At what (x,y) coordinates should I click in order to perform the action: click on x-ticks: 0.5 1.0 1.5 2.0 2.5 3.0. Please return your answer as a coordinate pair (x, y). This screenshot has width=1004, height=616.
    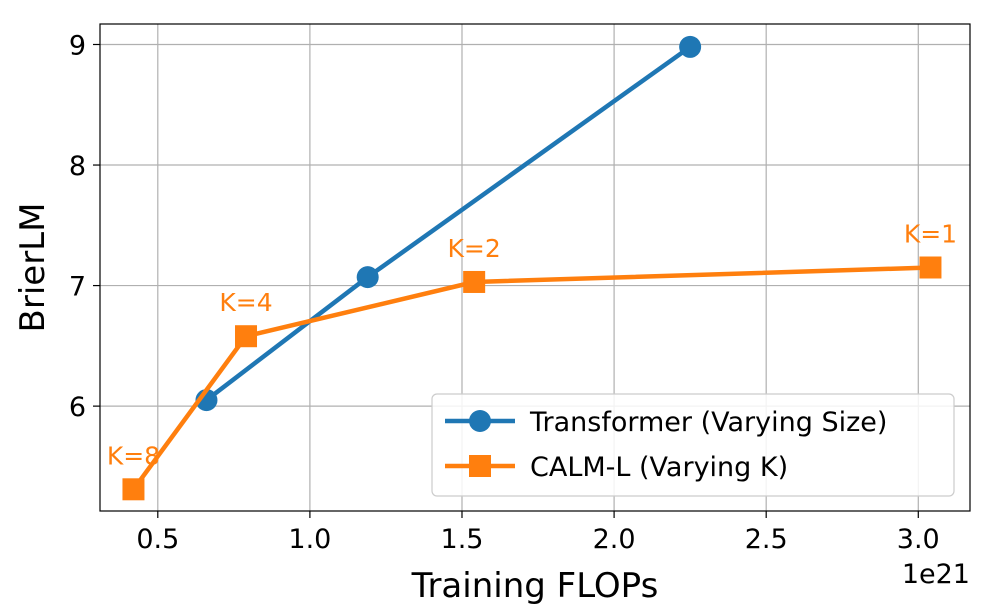
    Looking at the image, I should click on (538, 533).